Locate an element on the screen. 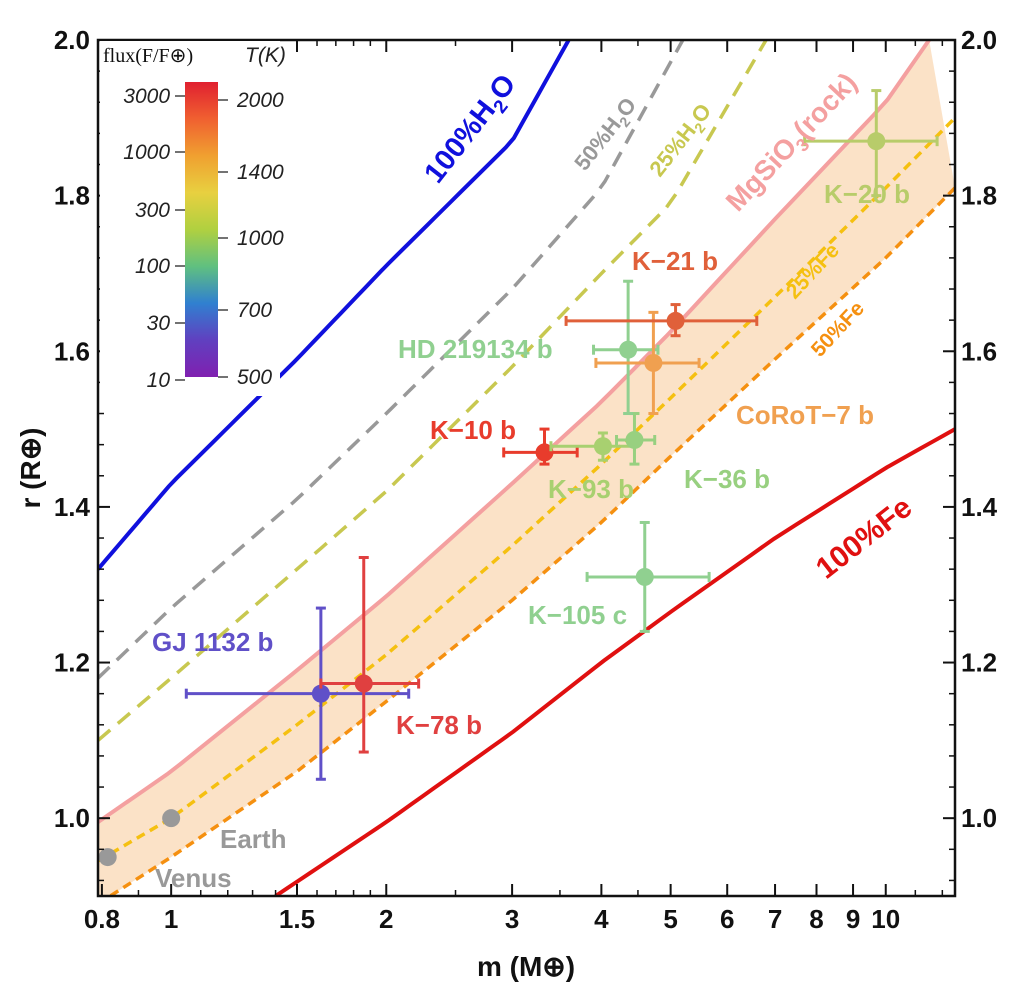 This screenshot has height=998, width=1024. colorbar-gradient is located at coordinates (201, 229).